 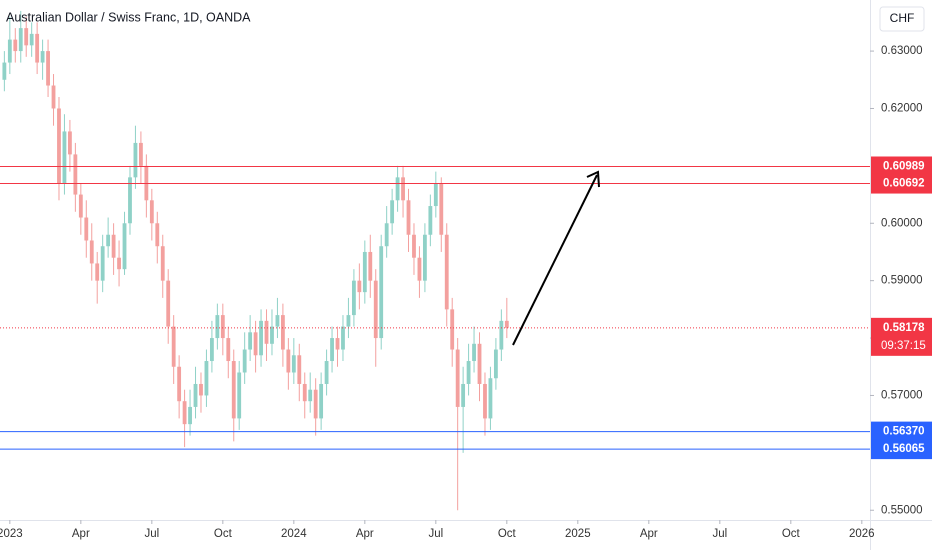 I want to click on level-label: 0.56065, so click(x=904, y=449).